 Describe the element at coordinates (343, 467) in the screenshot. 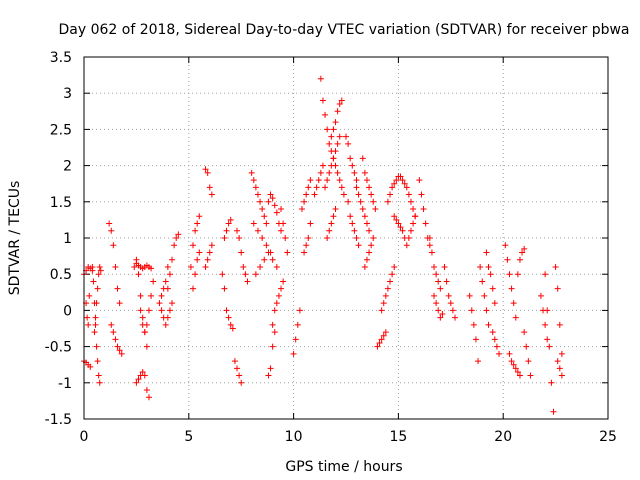

I see `x-axis-label: GPS time / hours` at that location.